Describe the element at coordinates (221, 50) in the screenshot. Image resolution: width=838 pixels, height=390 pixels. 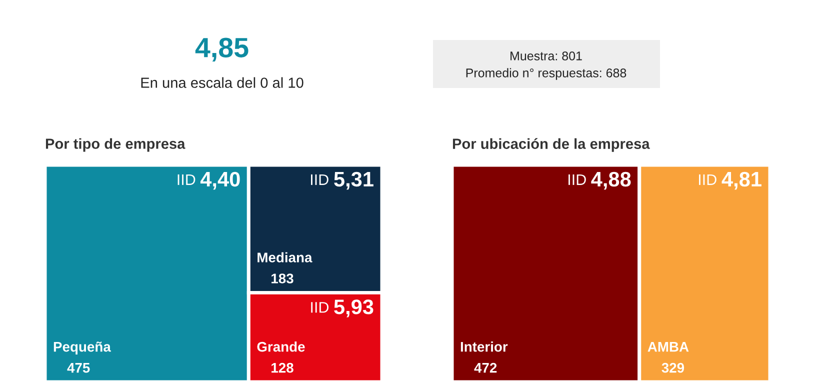
I see `text: 4,85` at that location.